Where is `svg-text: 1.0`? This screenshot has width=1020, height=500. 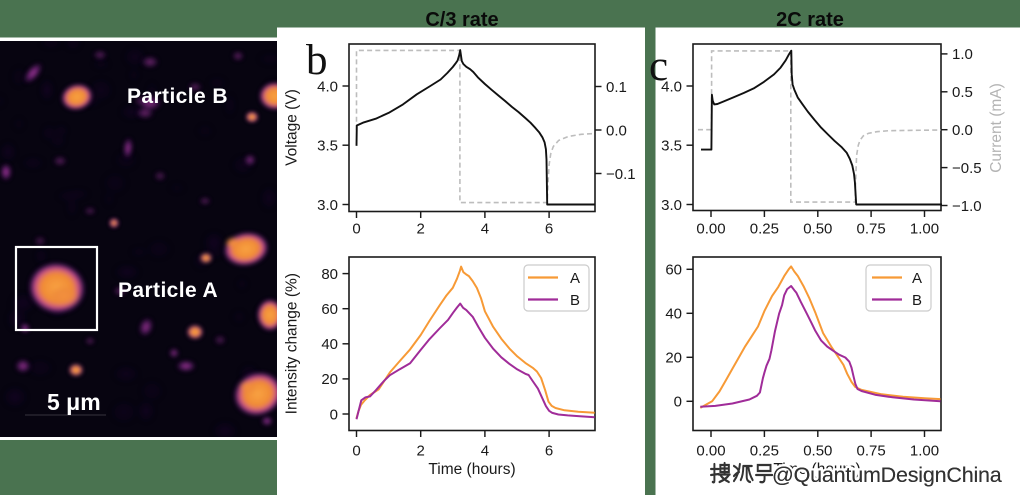
svg-text: 1.0 is located at coordinates (962, 54).